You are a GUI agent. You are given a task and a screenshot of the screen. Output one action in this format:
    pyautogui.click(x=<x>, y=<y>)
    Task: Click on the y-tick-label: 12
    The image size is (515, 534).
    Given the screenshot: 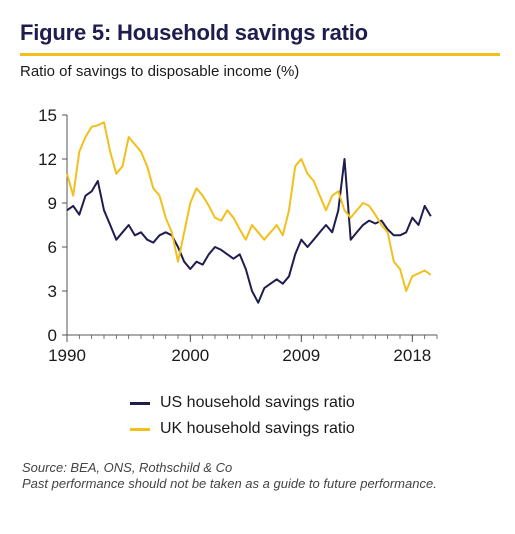 What is the action you would take?
    pyautogui.click(x=47, y=159)
    